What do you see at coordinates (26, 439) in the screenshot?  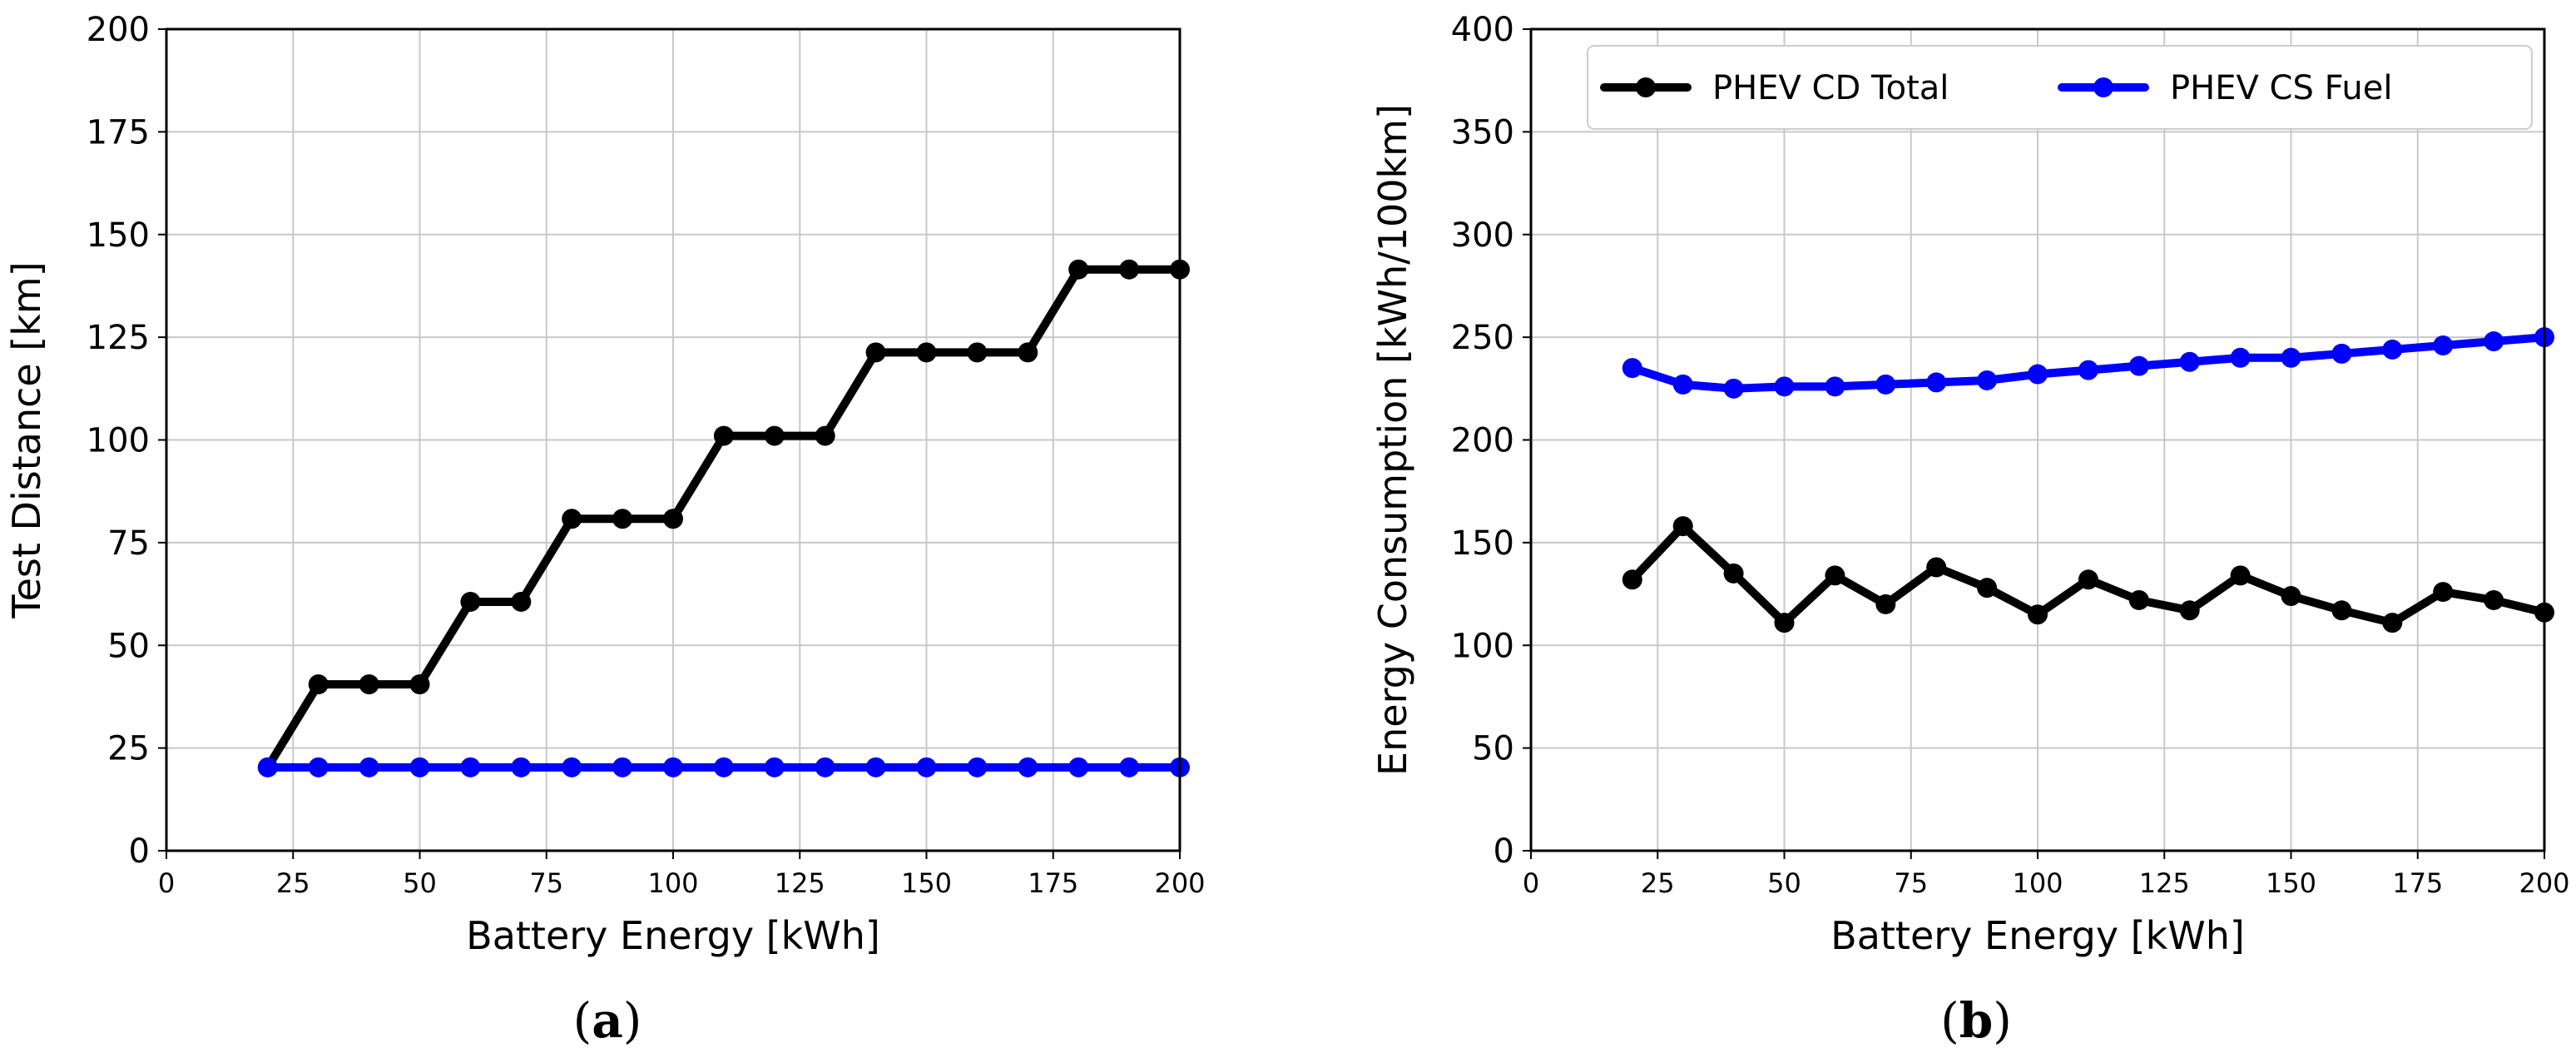 I see `y-axis-label: Test Distance [km]` at bounding box center [26, 439].